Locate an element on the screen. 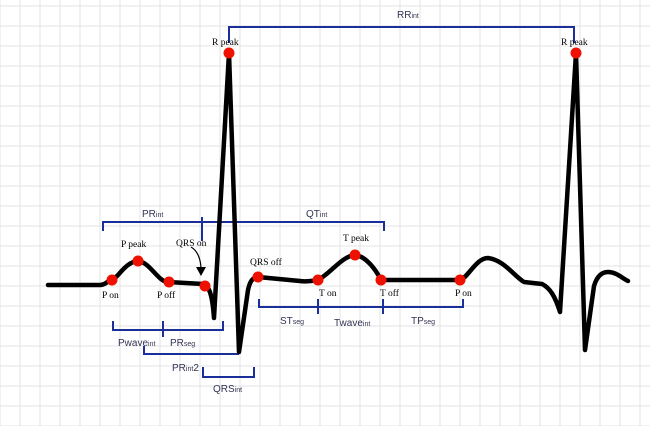 This screenshot has height=426, width=650. qrs-on-arrow is located at coordinates (198, 261).